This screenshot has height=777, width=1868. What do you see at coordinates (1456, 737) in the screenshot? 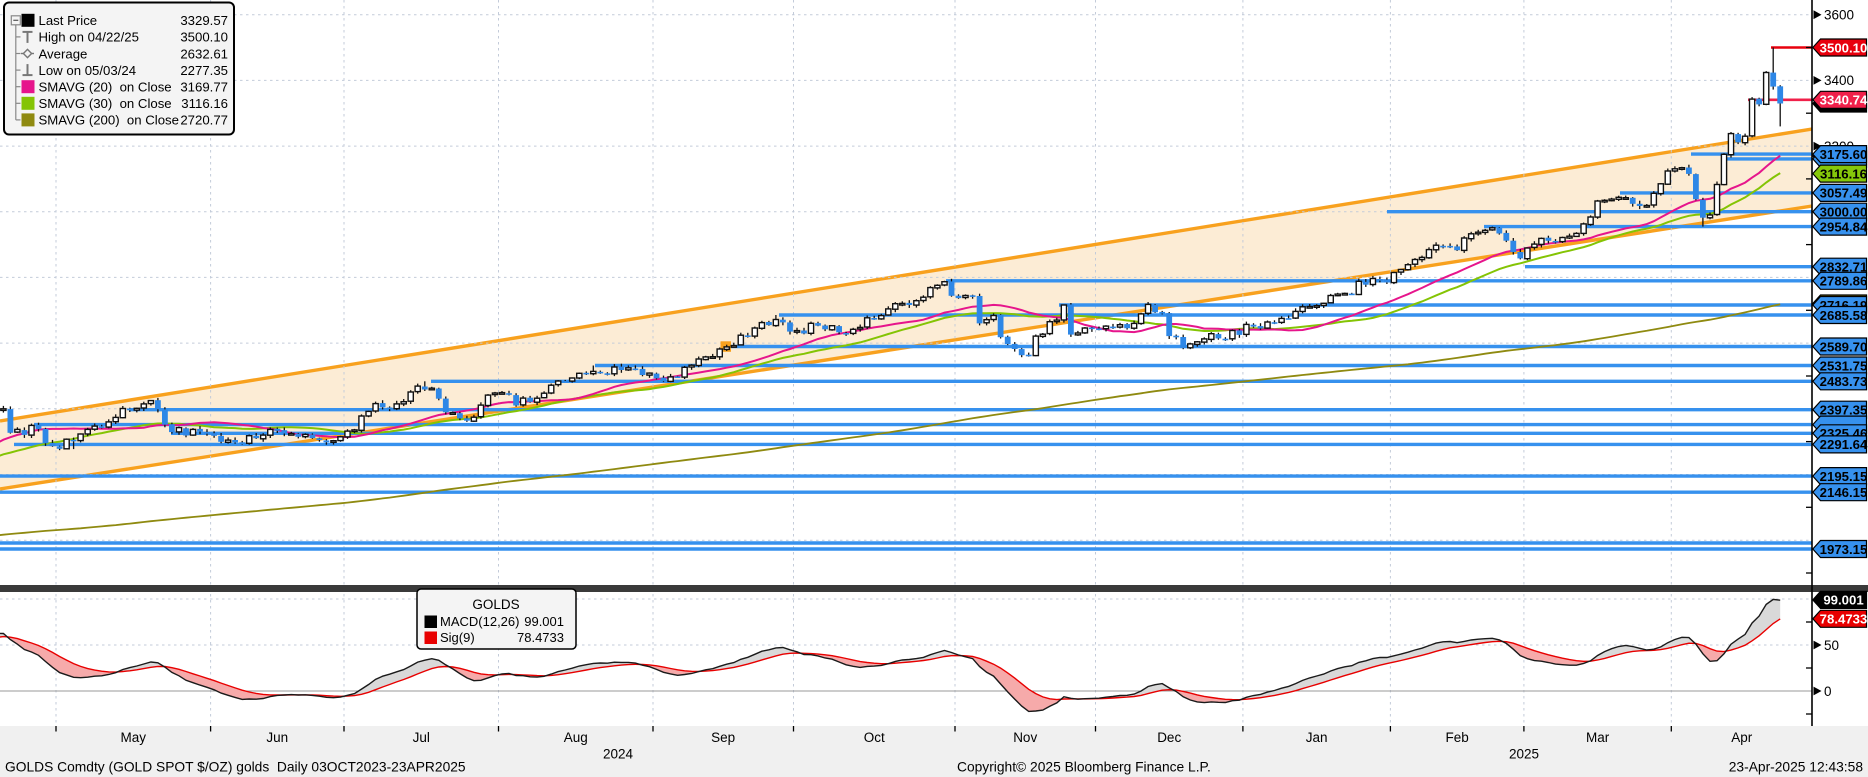
I see `svg-text: Feb` at bounding box center [1456, 737].